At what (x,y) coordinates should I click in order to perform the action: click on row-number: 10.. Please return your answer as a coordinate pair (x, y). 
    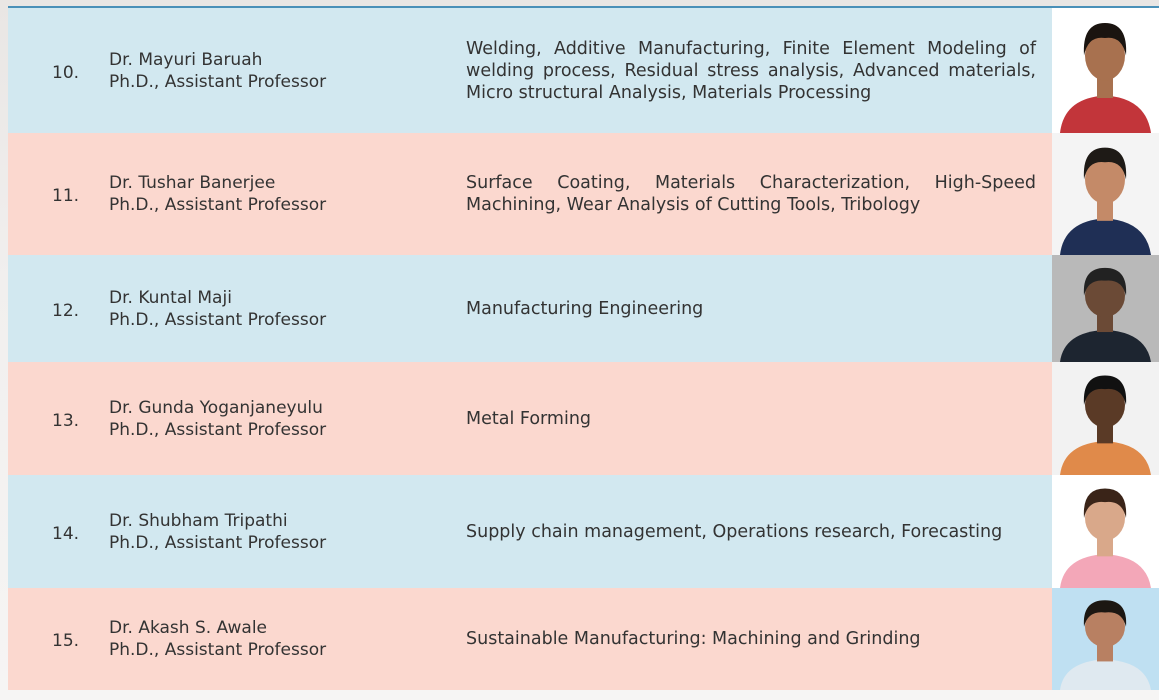
    Looking at the image, I should click on (66, 72).